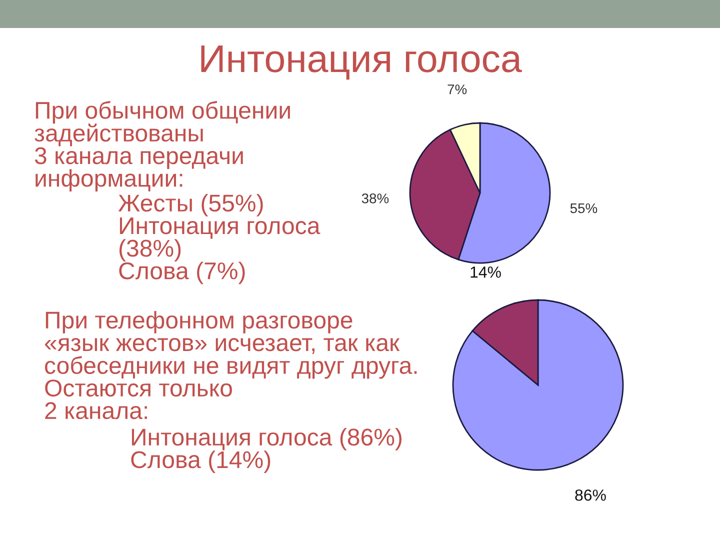 The height and width of the screenshot is (540, 720). What do you see at coordinates (457, 89) in the screenshot?
I see `data-label: 7%` at bounding box center [457, 89].